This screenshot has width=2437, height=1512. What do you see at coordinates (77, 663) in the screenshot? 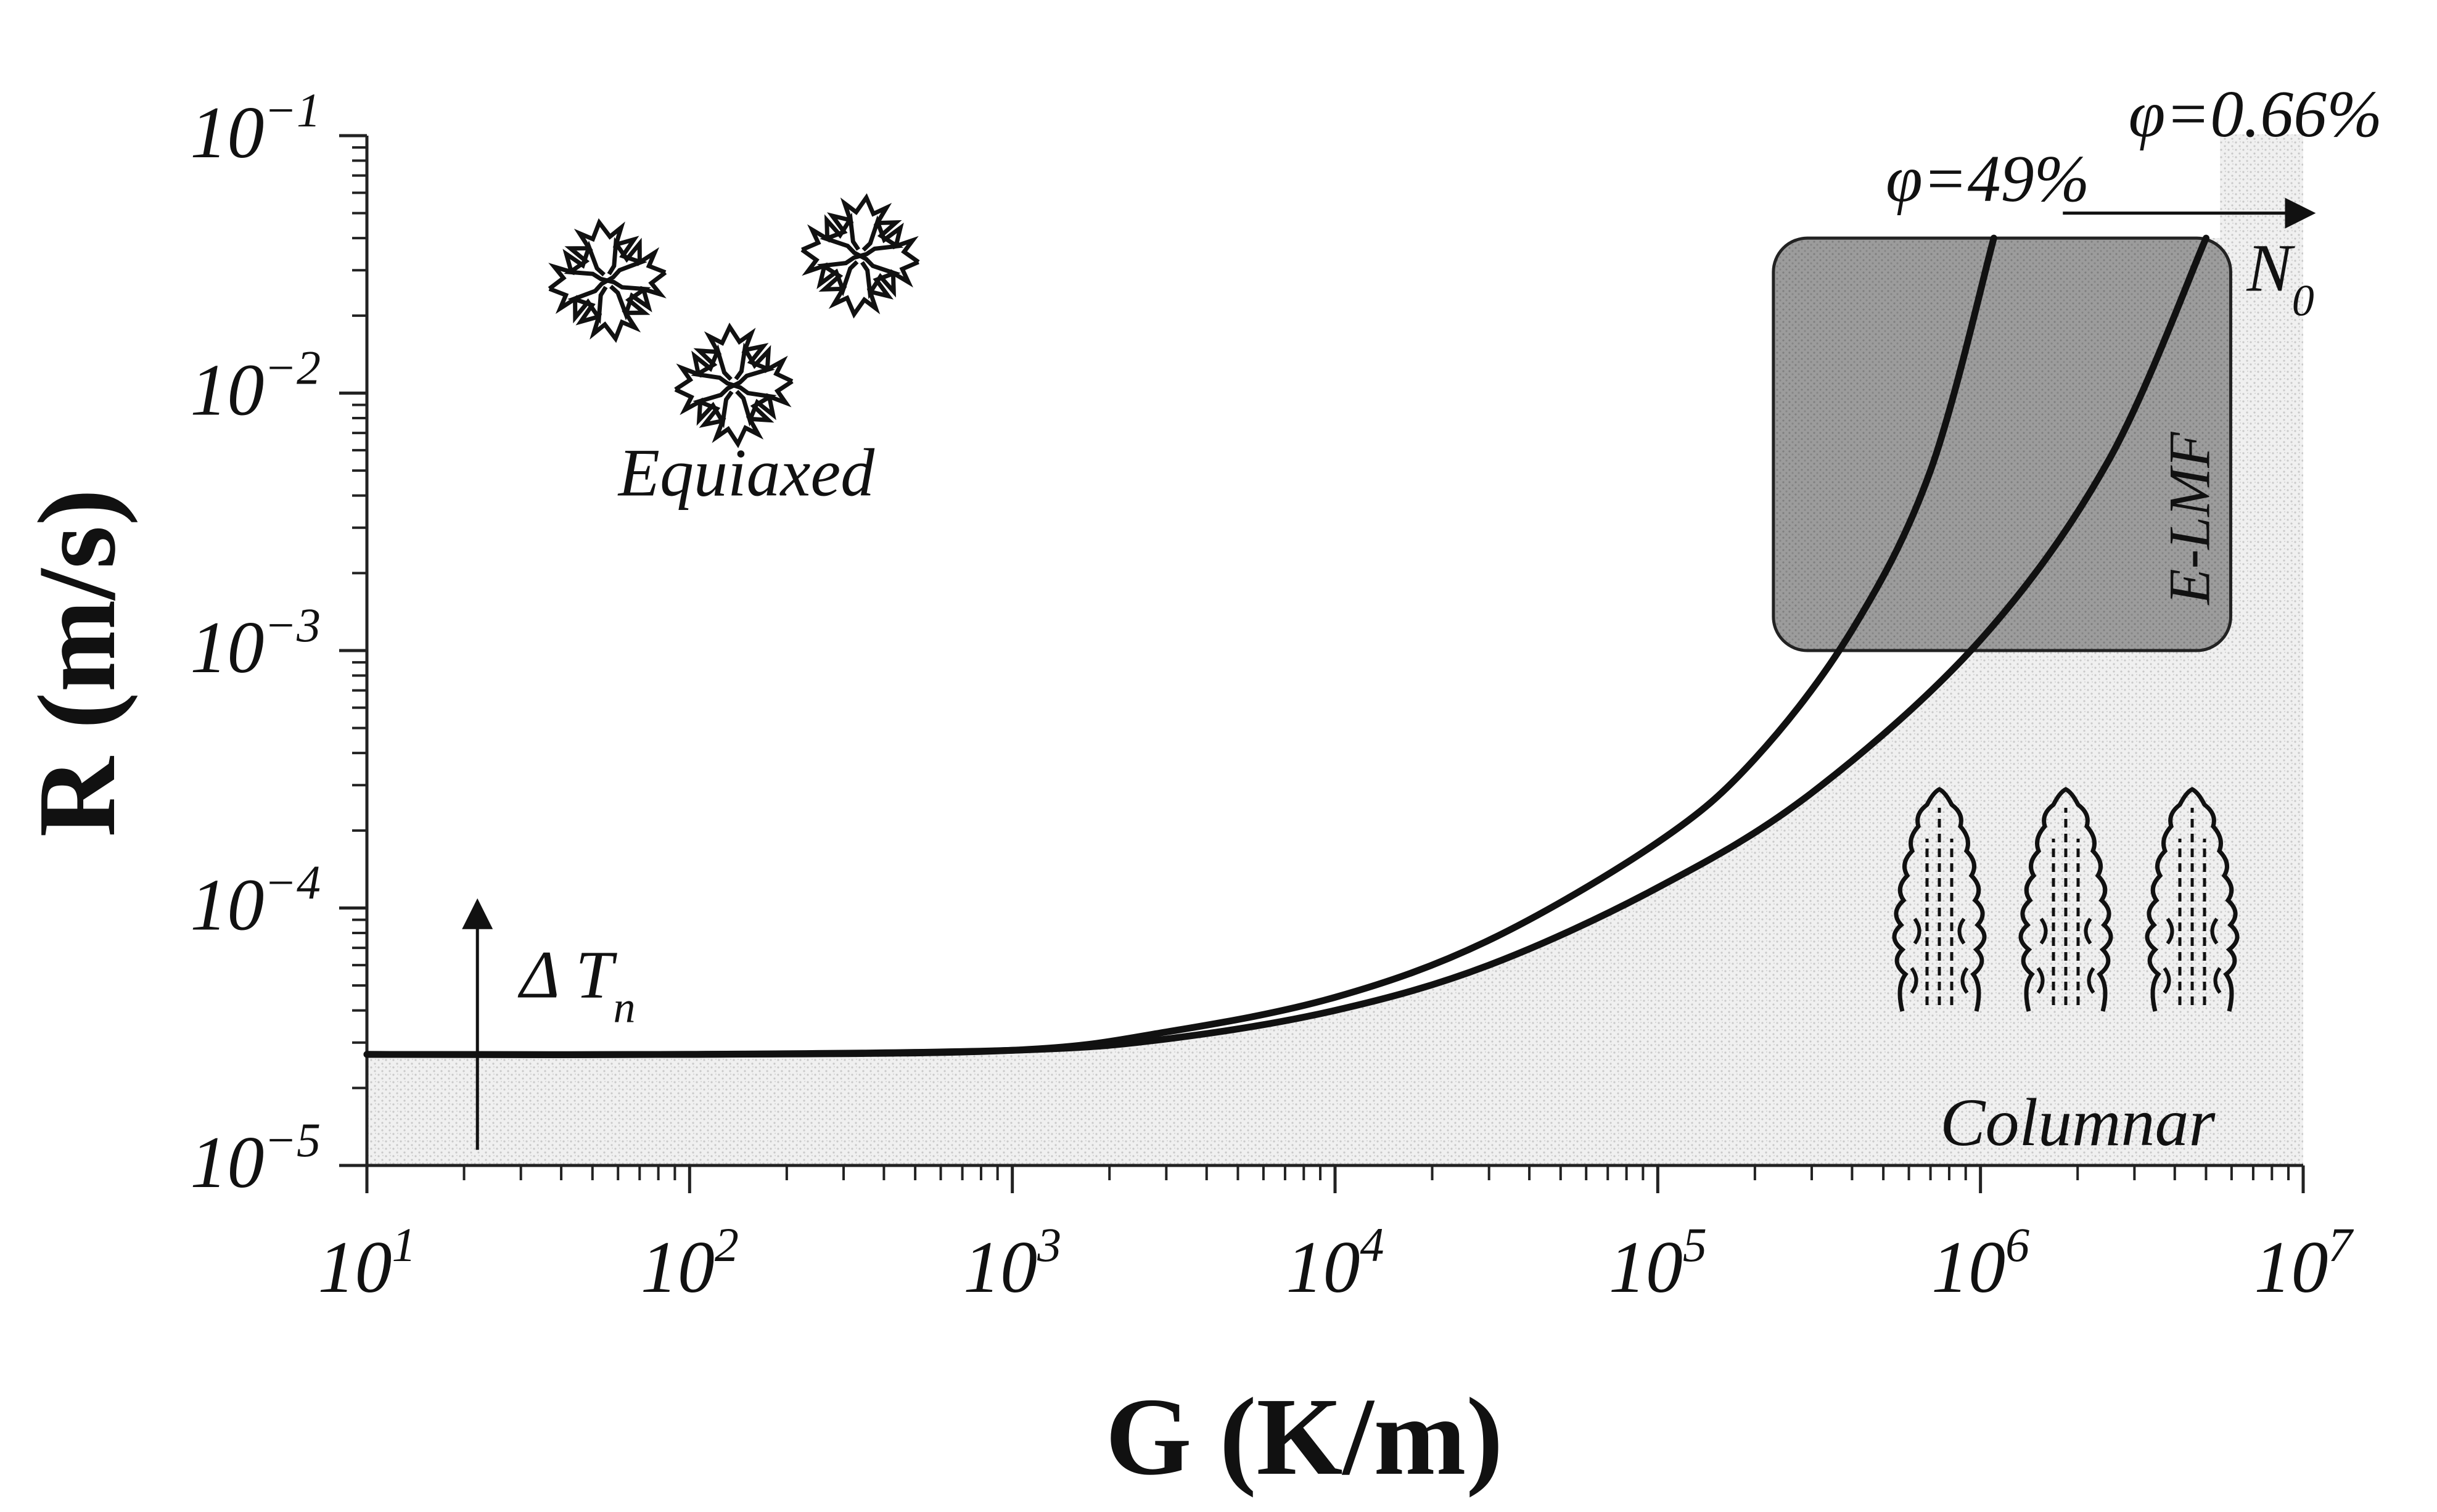
I see `y-axis-title: R (m/s)` at bounding box center [77, 663].